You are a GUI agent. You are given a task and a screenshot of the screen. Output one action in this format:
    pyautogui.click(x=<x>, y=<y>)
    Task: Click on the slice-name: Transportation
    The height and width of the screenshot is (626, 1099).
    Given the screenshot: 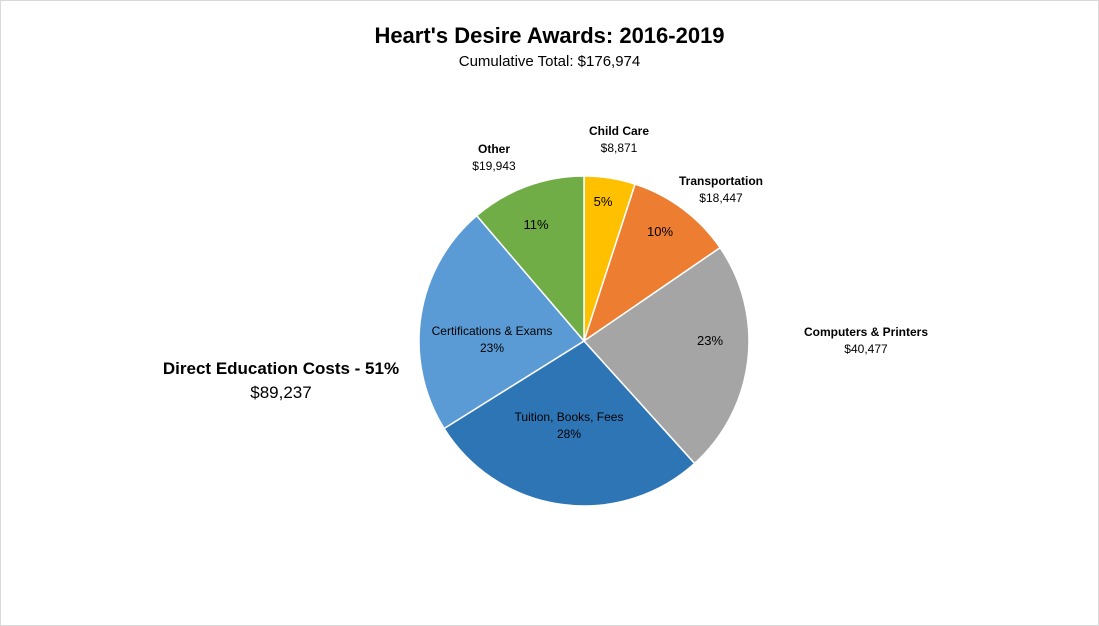 What is the action you would take?
    pyautogui.click(x=720, y=181)
    